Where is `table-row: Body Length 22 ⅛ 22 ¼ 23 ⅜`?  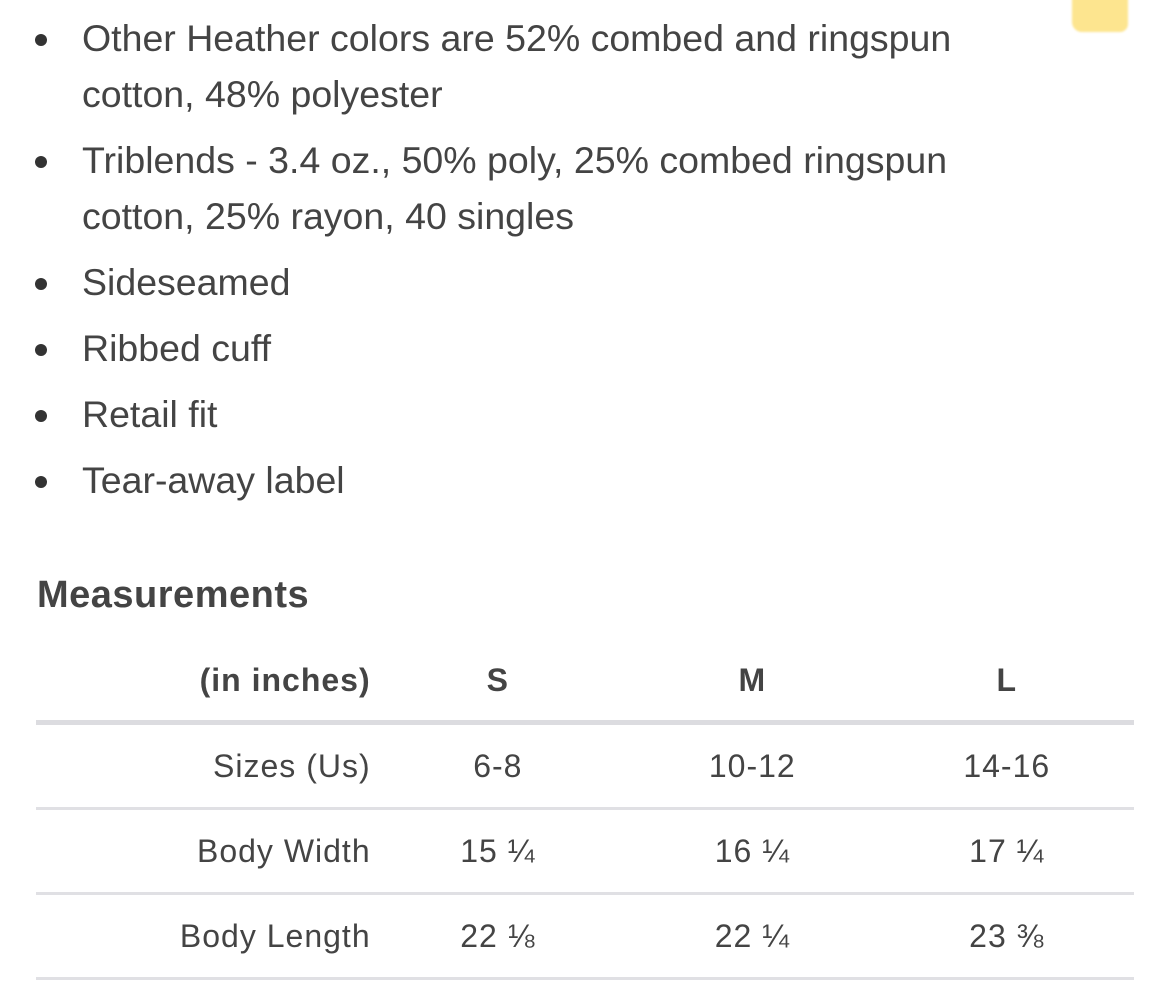 table-row: Body Length 22 ⅛ 22 ¼ 23 ⅜ is located at coordinates (585, 936).